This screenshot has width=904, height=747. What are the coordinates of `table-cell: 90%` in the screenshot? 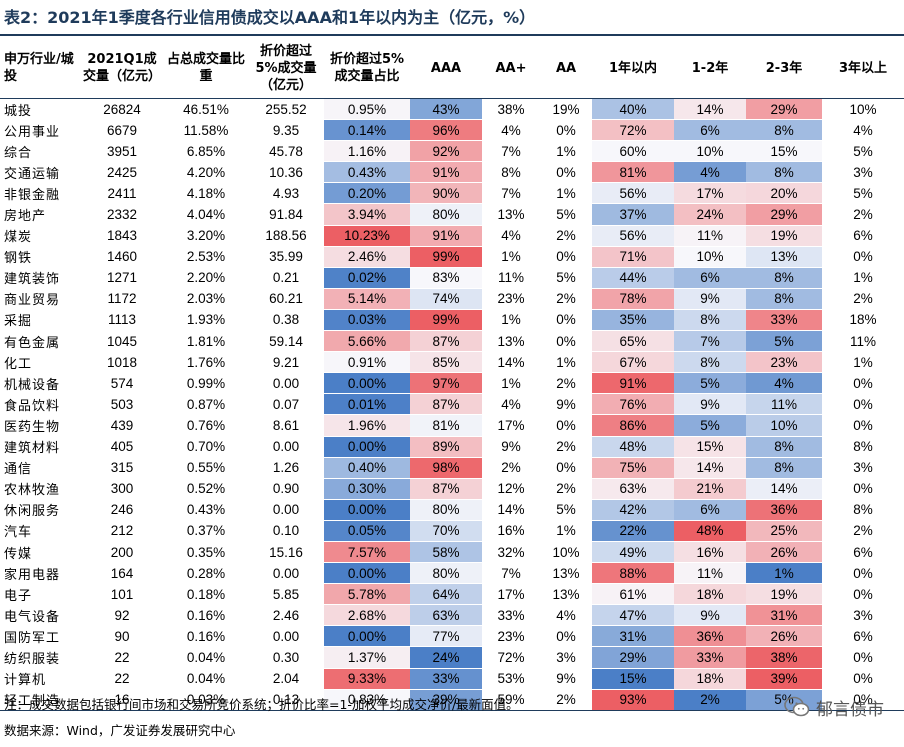 It's located at (446, 193).